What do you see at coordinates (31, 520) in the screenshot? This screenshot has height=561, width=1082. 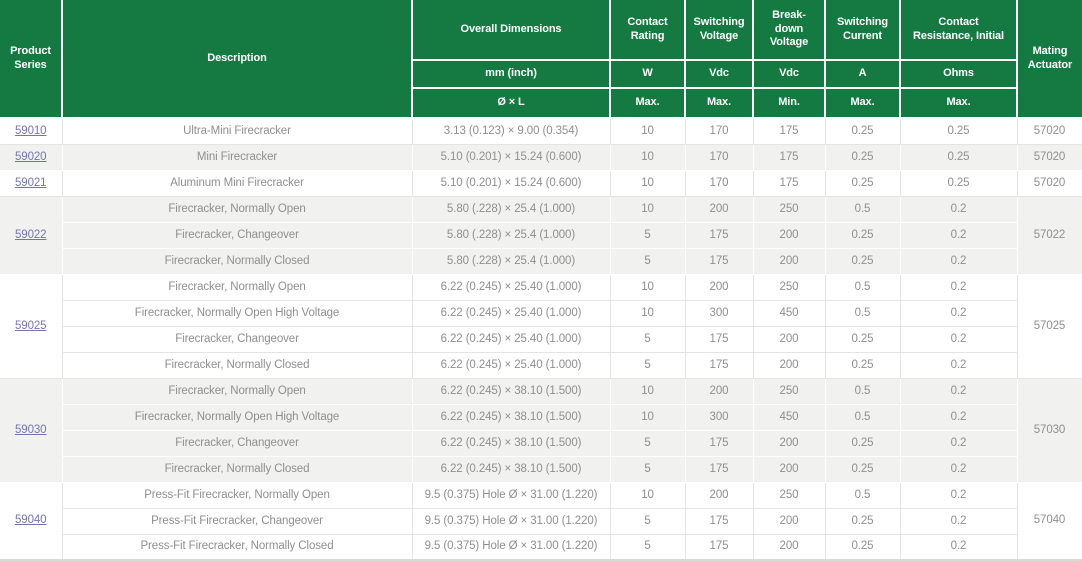 I see `product-series-link: 59040` at bounding box center [31, 520].